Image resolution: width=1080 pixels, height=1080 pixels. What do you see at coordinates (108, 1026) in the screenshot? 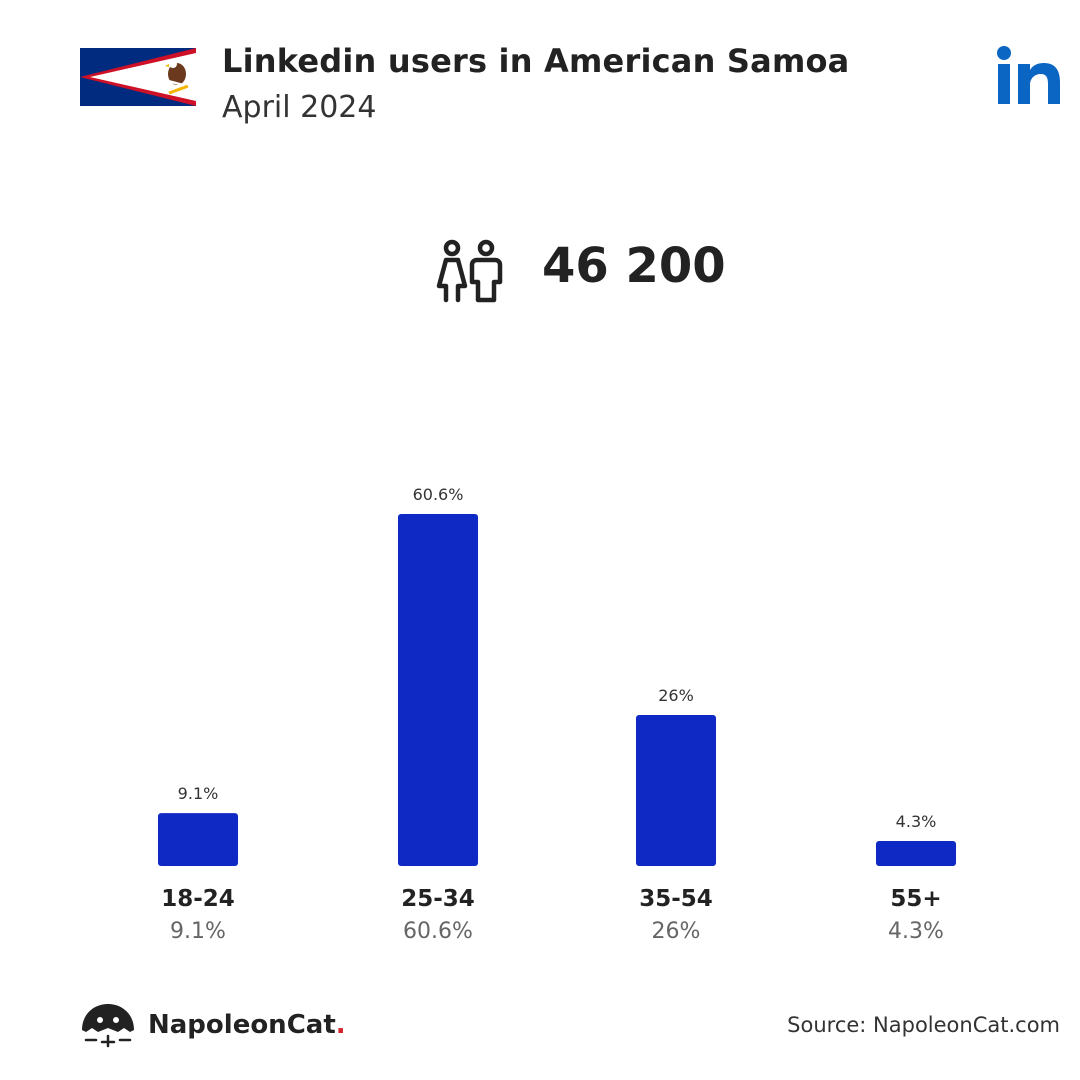
I see `napoleoncat-logo-icon` at bounding box center [108, 1026].